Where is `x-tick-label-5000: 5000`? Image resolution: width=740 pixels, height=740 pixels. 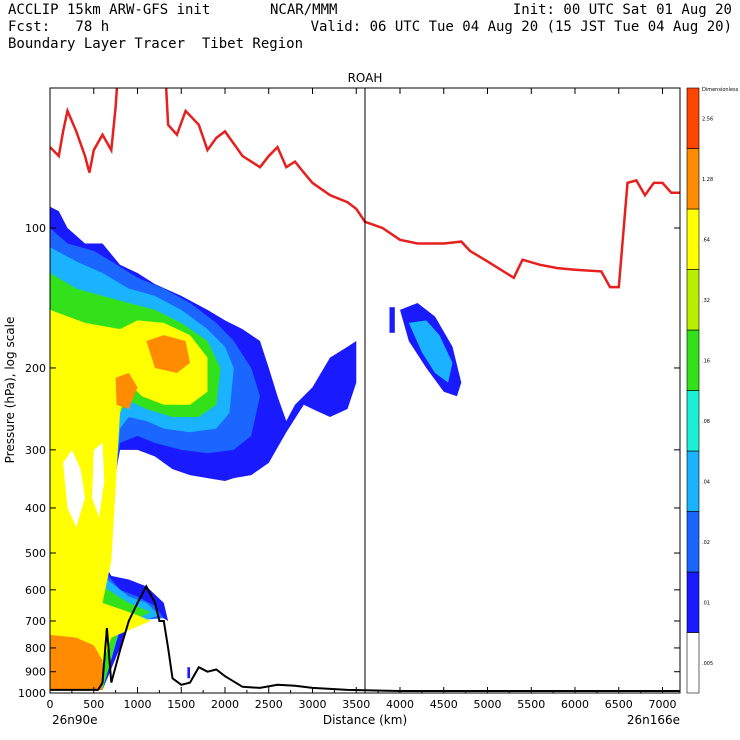
x-tick-label-5000: 5000 is located at coordinates (488, 704).